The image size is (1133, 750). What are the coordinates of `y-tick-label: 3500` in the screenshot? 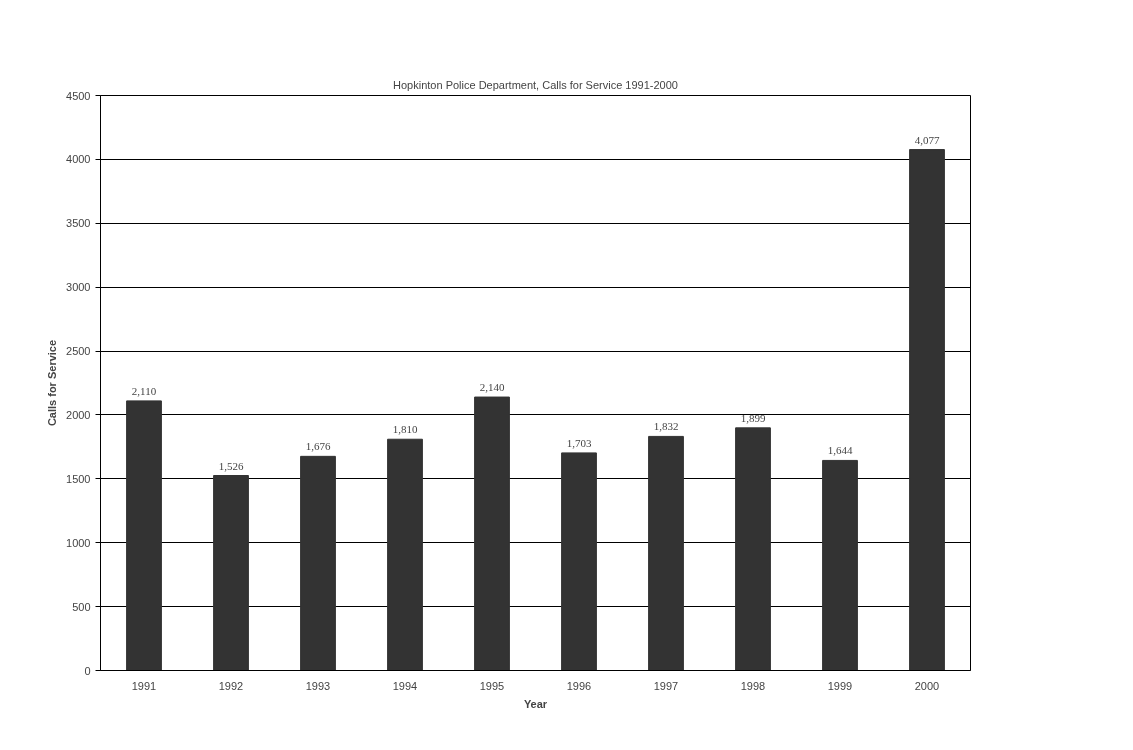 It's located at (78, 223).